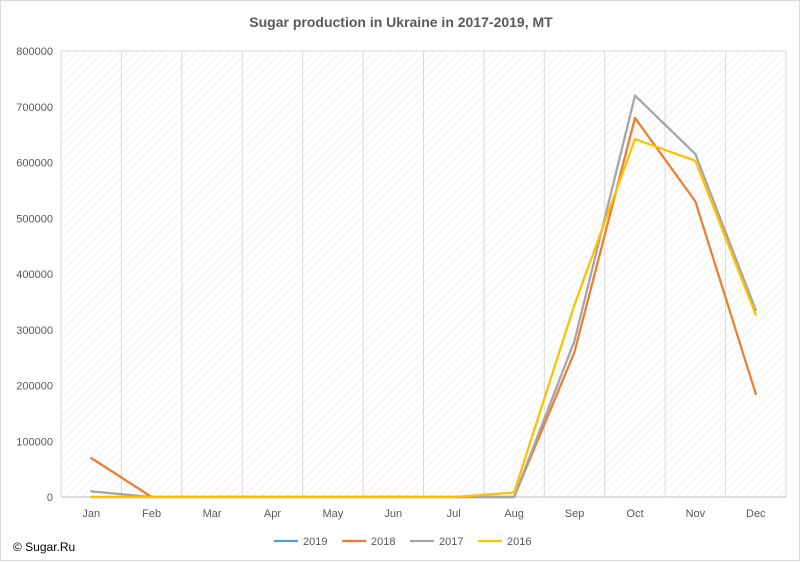  I want to click on y-tick-label: 200000, so click(34, 387).